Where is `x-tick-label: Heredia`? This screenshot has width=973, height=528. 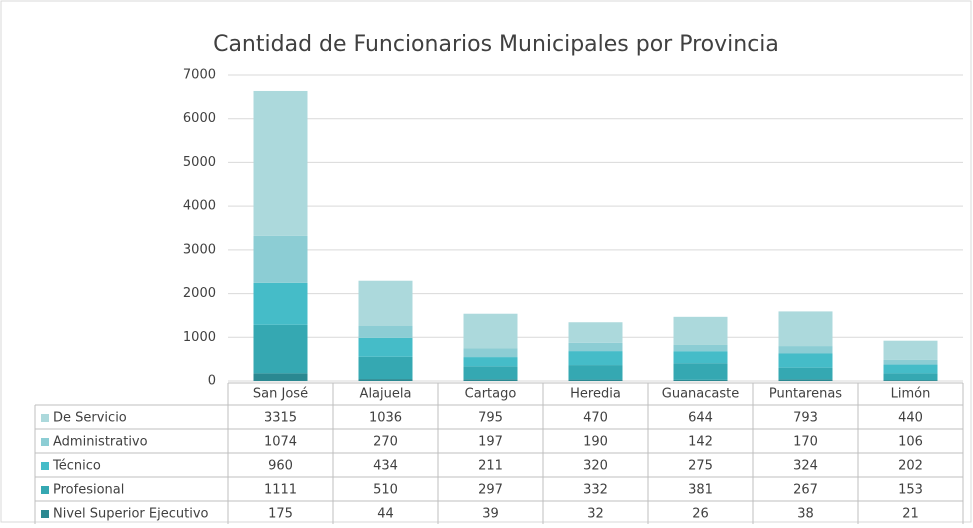 x-tick-label: Heredia is located at coordinates (595, 394).